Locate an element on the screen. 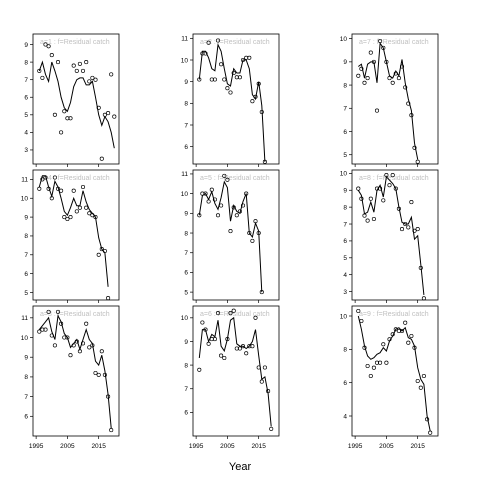  chart-panel: a=9 : f=Residual catch 4 6 8 10 1995 2005 2015 is located at coordinates (389, 377).